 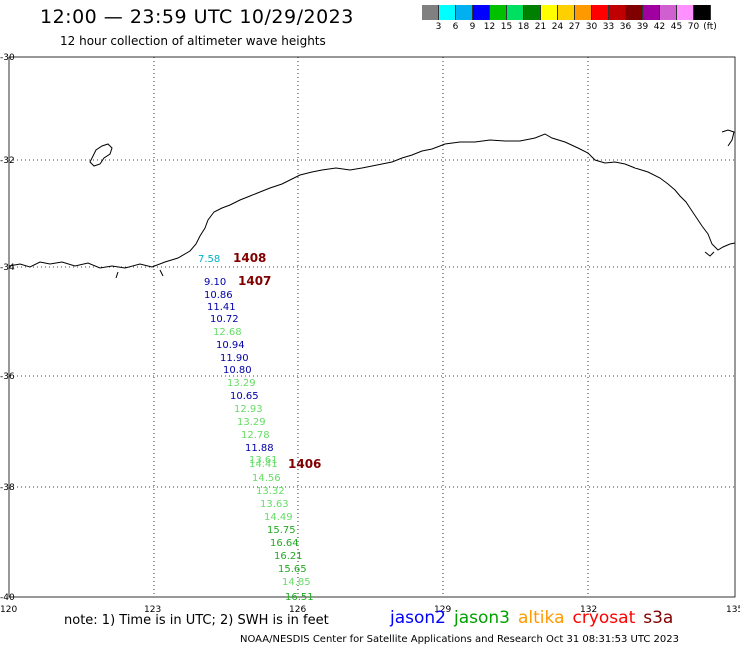 I want to click on wave-height-label: 11.88, so click(x=259, y=448).